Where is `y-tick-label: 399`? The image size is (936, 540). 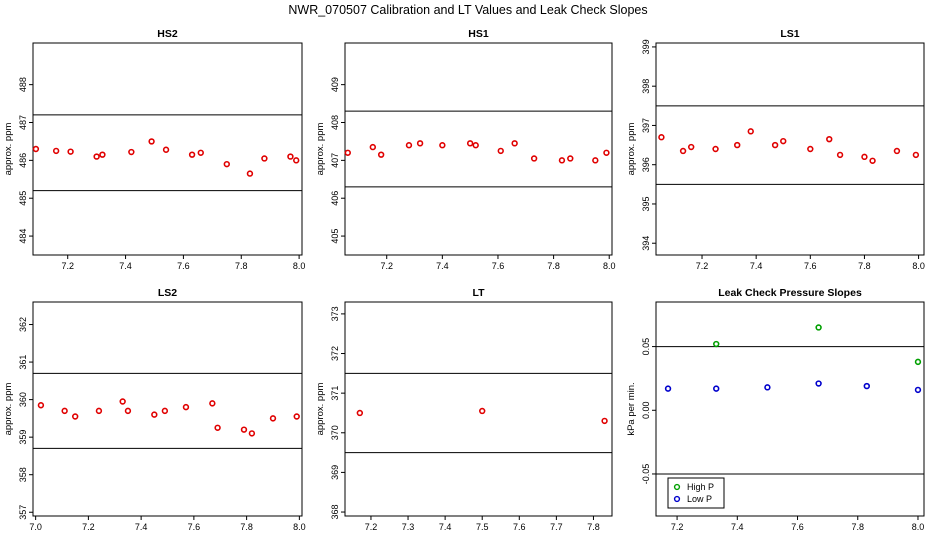
y-tick-label: 399 is located at coordinates (646, 46).